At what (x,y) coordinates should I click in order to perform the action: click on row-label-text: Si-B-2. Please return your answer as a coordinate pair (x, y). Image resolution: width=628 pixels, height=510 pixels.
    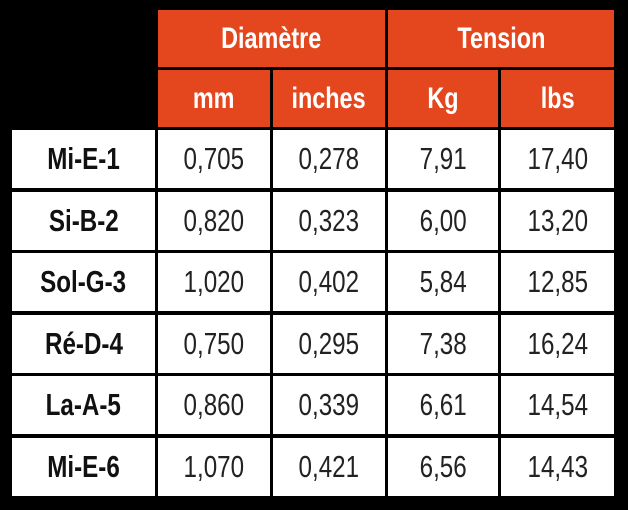
    Looking at the image, I should click on (83, 220).